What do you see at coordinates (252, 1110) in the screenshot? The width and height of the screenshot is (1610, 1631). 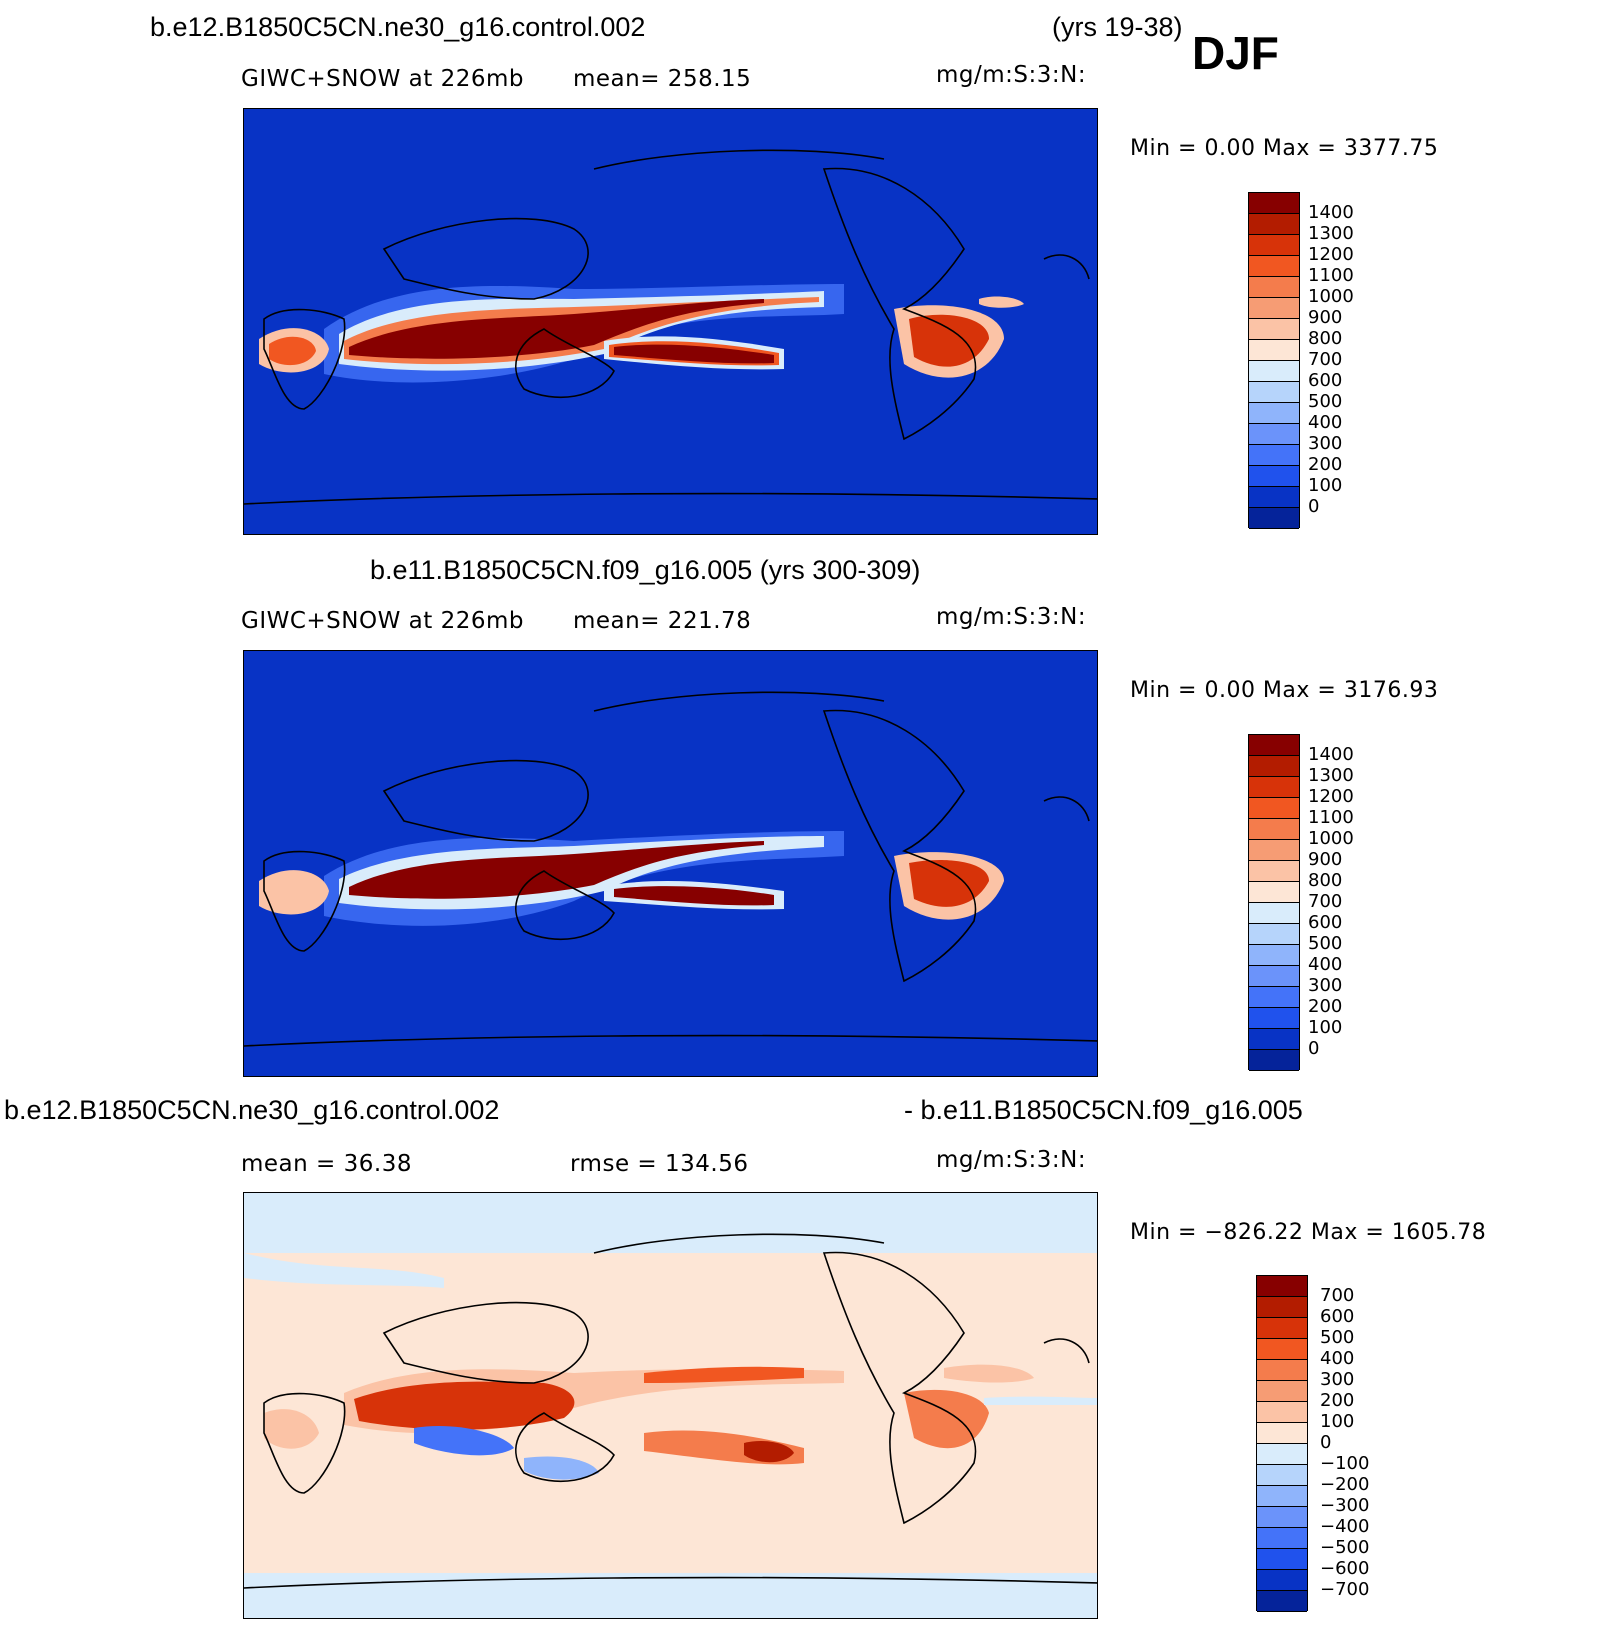 I see `panel3-title-left: b.e12.B1850C5CN.ne30_g16.control.002` at bounding box center [252, 1110].